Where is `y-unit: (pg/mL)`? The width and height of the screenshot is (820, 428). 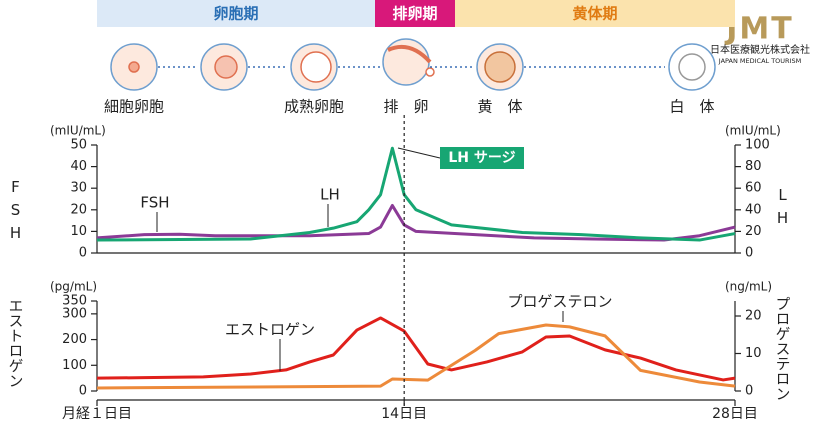
y-unit: (pg/mL) is located at coordinates (73, 287).